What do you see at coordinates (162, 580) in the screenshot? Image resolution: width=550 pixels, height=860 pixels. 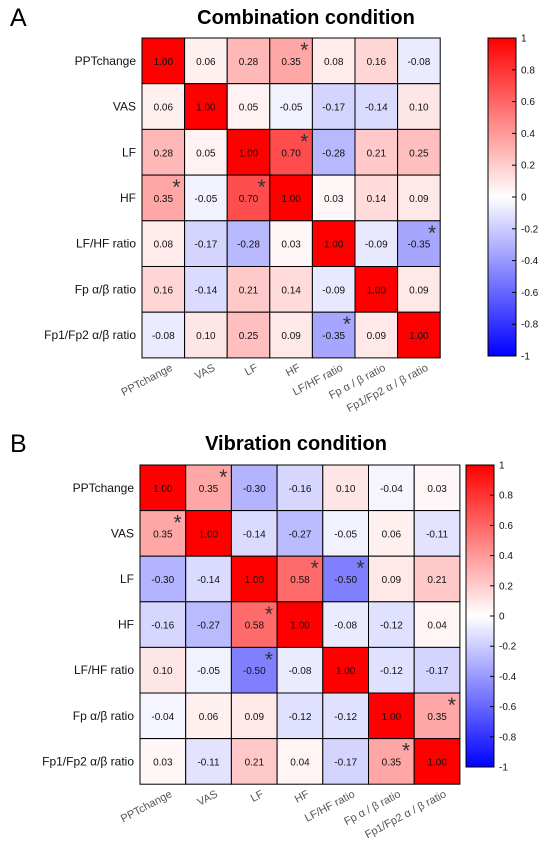 I see `panel-b-cell-value-r2-c0: -0.30` at bounding box center [162, 580].